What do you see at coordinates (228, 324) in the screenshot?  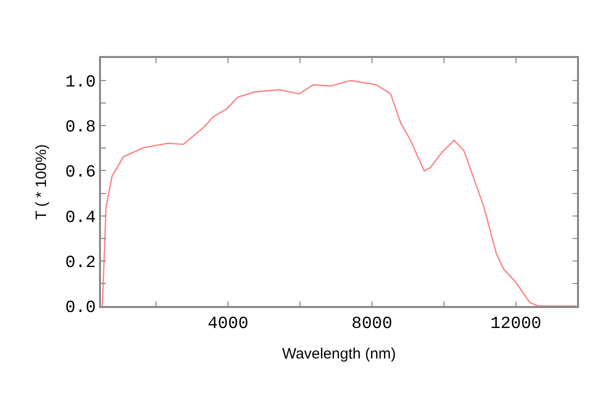 I see `x-tick-label: 4000` at bounding box center [228, 324].